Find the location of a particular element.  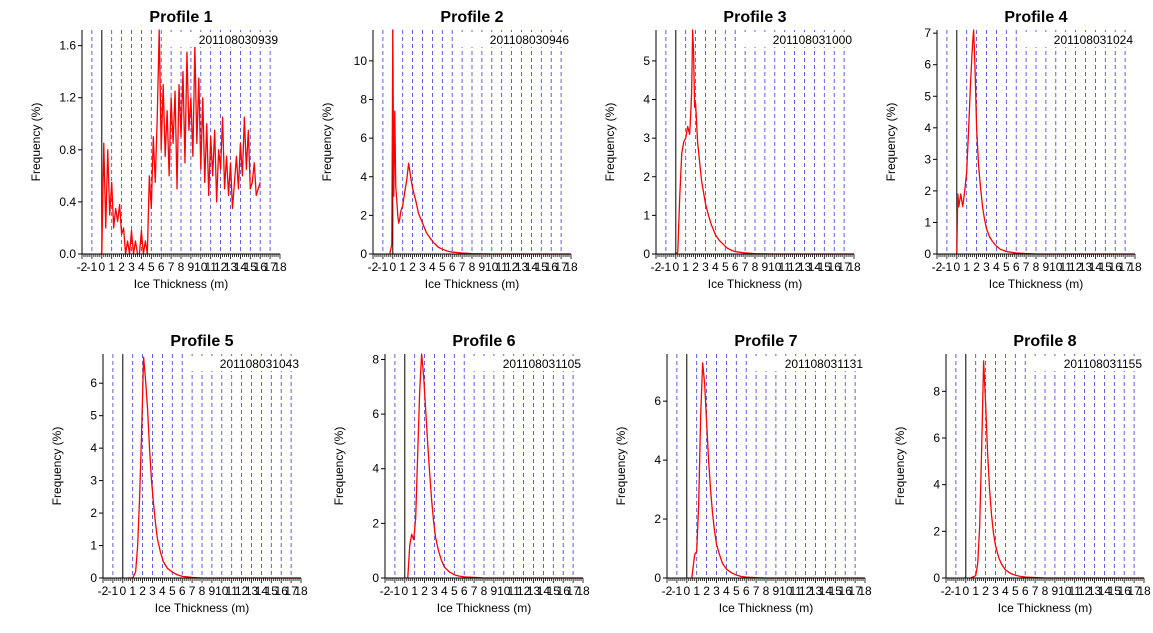

chart-title: Profile 1 is located at coordinates (180, 17).